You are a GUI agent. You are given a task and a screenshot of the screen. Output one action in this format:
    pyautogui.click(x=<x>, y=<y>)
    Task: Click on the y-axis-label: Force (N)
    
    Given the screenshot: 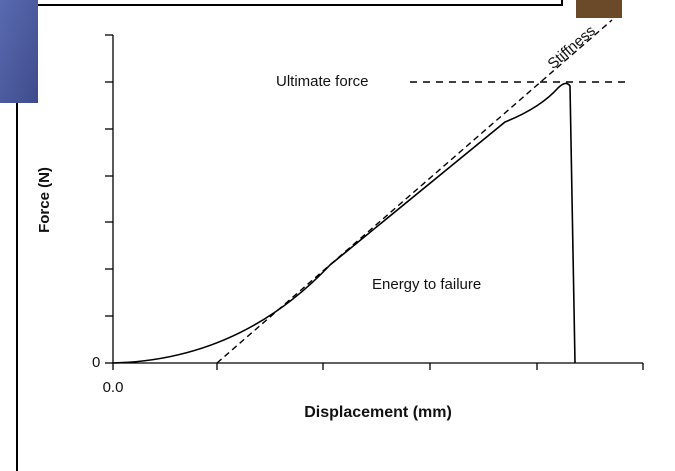 What is the action you would take?
    pyautogui.click(x=44, y=200)
    